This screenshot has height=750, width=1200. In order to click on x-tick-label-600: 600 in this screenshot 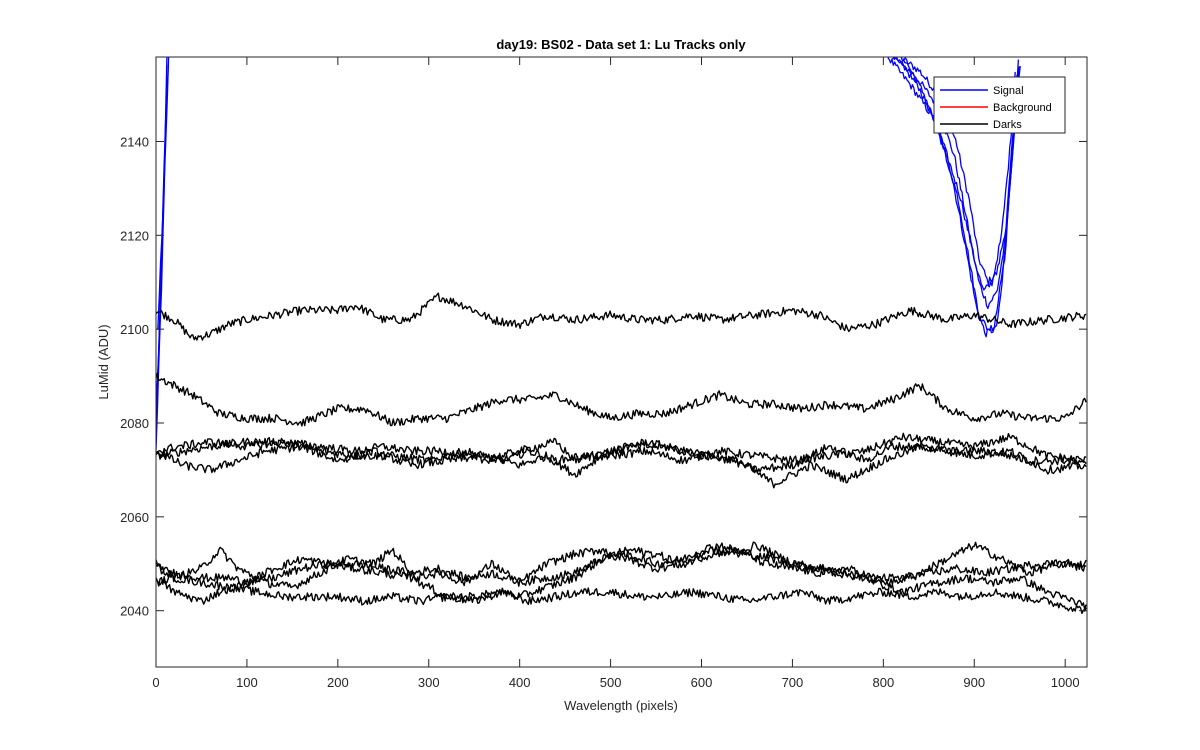, I will do `click(702, 682)`.